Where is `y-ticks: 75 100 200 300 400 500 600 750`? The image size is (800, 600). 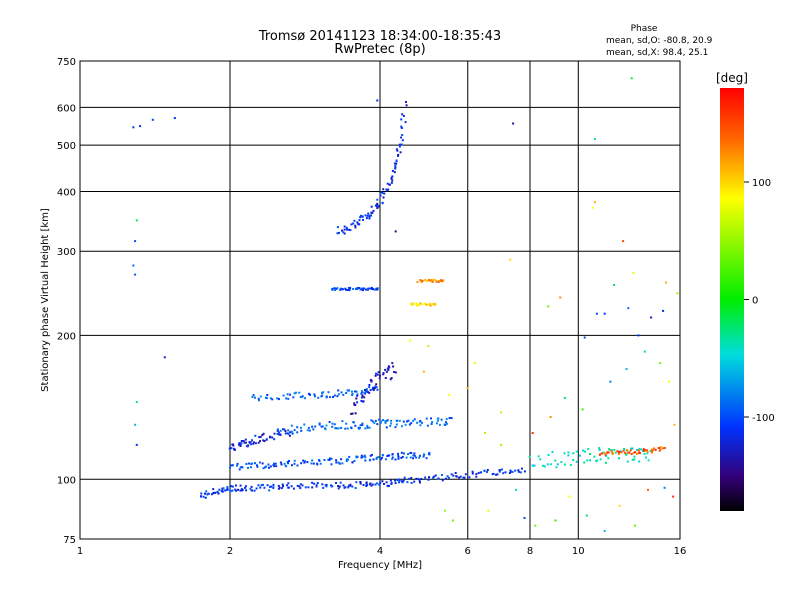
y-ticks: 75 100 200 300 400 500 600 750 is located at coordinates (66, 301).